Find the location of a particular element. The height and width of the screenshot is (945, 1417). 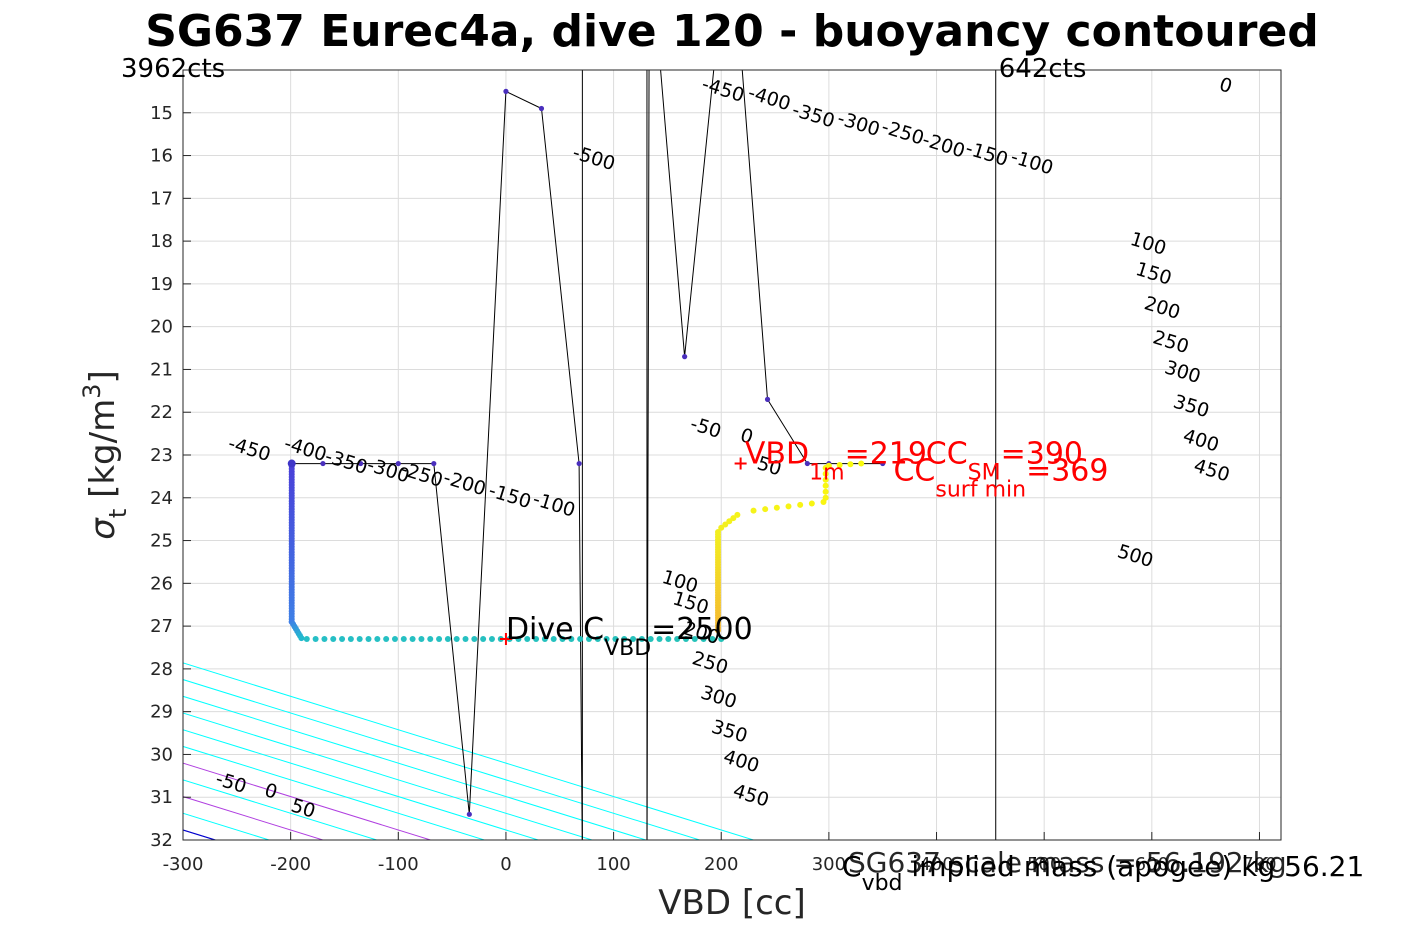

y-axis-label: σt [kg/m3] is located at coordinates (105, 454).